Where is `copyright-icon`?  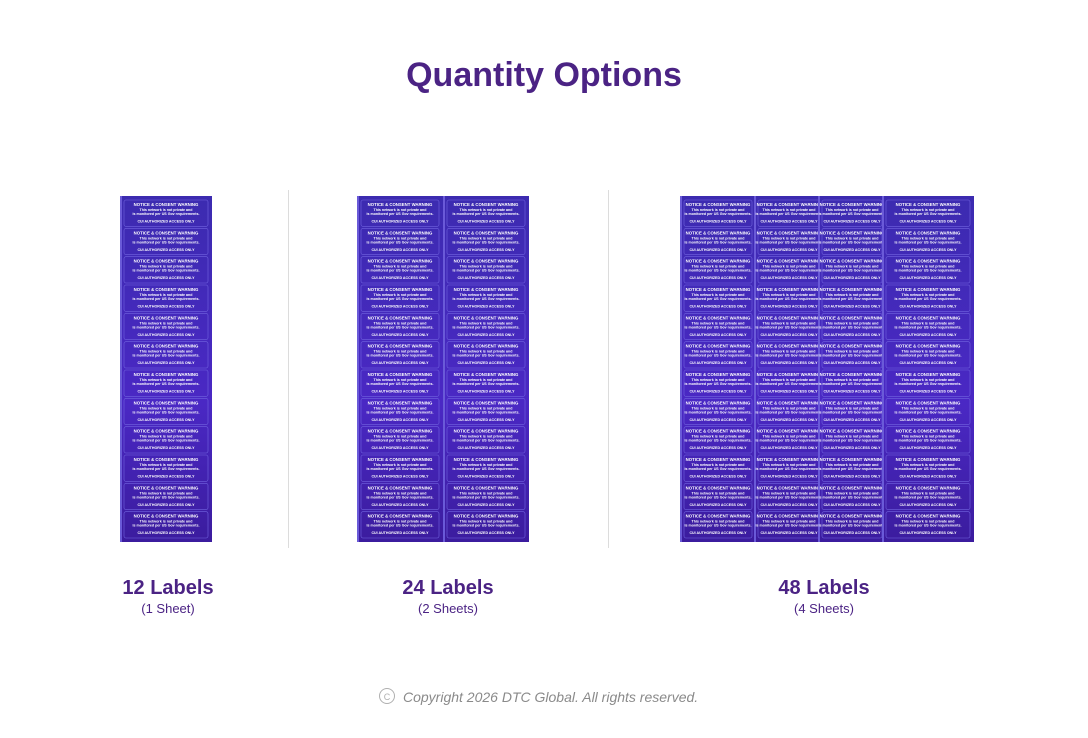 copyright-icon is located at coordinates (387, 696).